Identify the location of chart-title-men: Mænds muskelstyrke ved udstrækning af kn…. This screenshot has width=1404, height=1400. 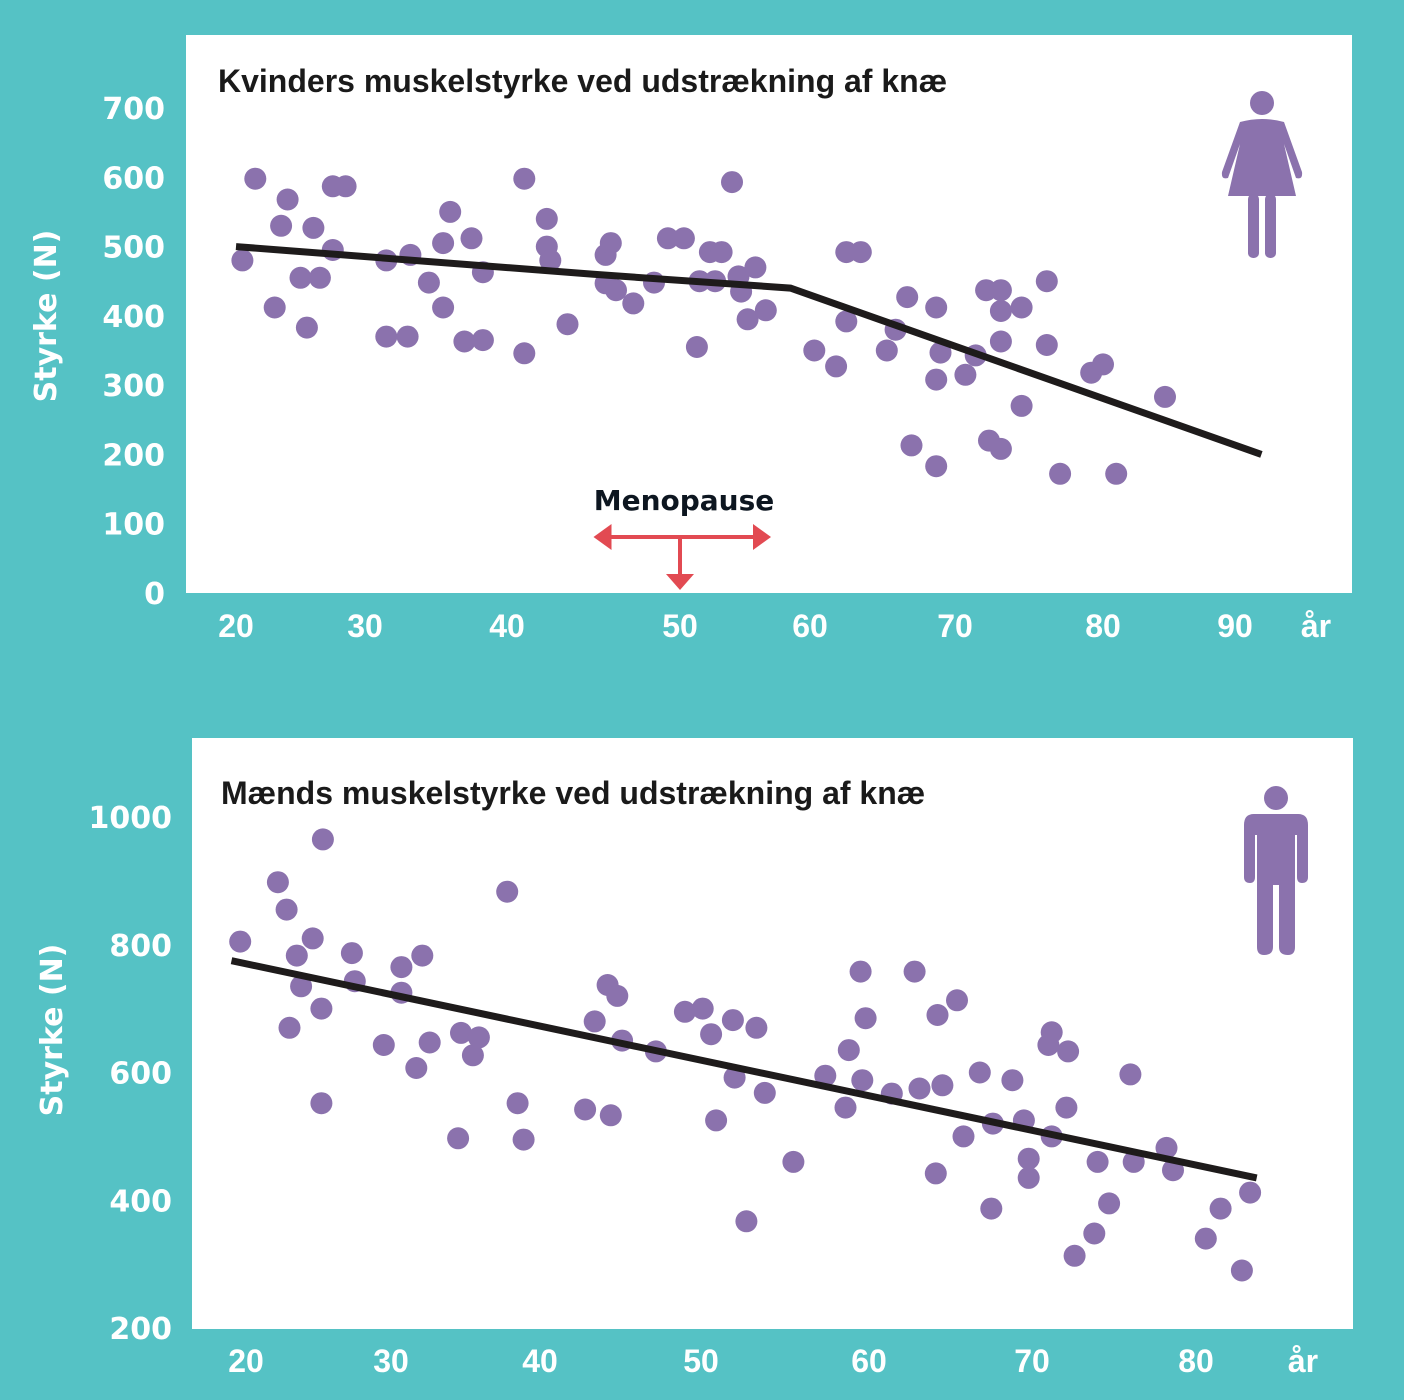
(573, 793).